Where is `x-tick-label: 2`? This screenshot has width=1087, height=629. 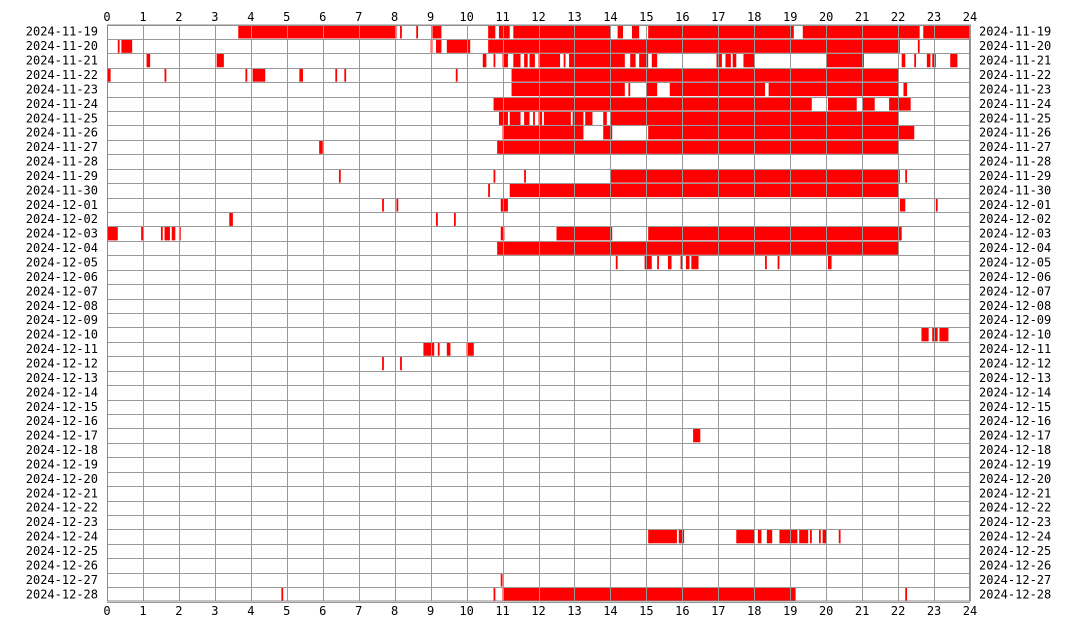
x-tick-label: 2 is located at coordinates (178, 611).